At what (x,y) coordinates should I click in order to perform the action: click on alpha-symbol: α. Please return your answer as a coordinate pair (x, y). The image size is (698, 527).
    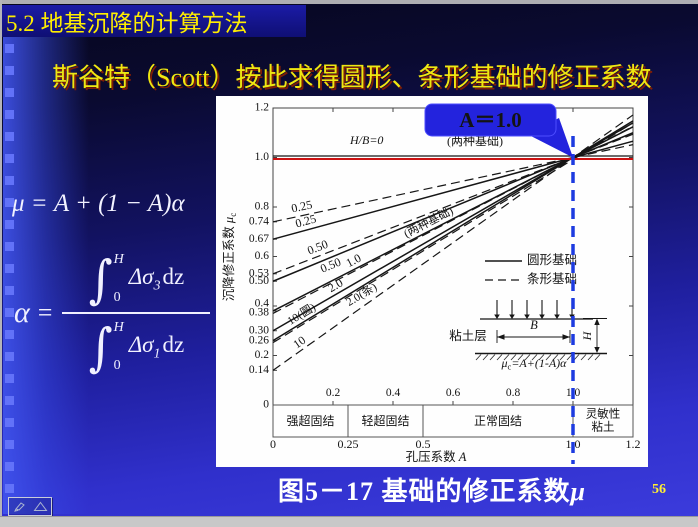
    Looking at the image, I should click on (22, 312).